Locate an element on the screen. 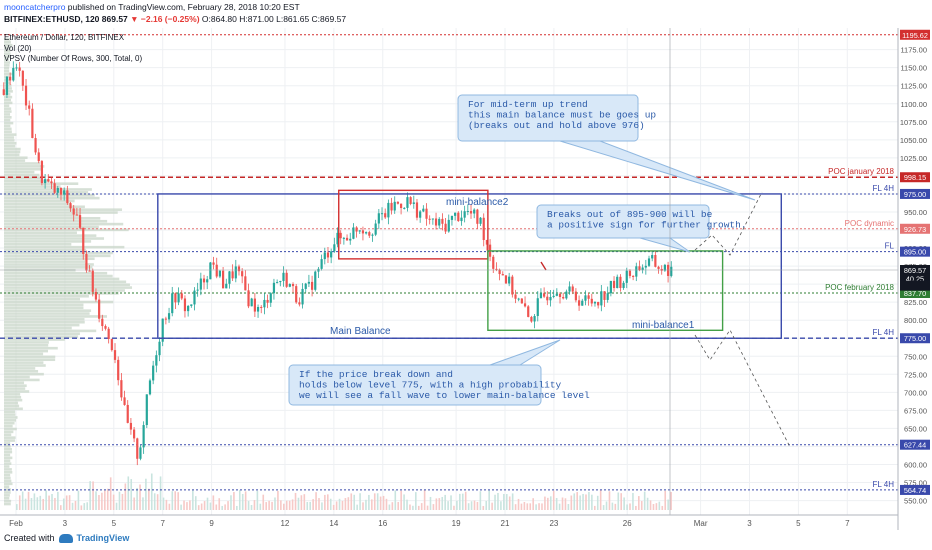 This screenshot has width=932, height=550. y-tick-label: 675.00 is located at coordinates (915, 410).